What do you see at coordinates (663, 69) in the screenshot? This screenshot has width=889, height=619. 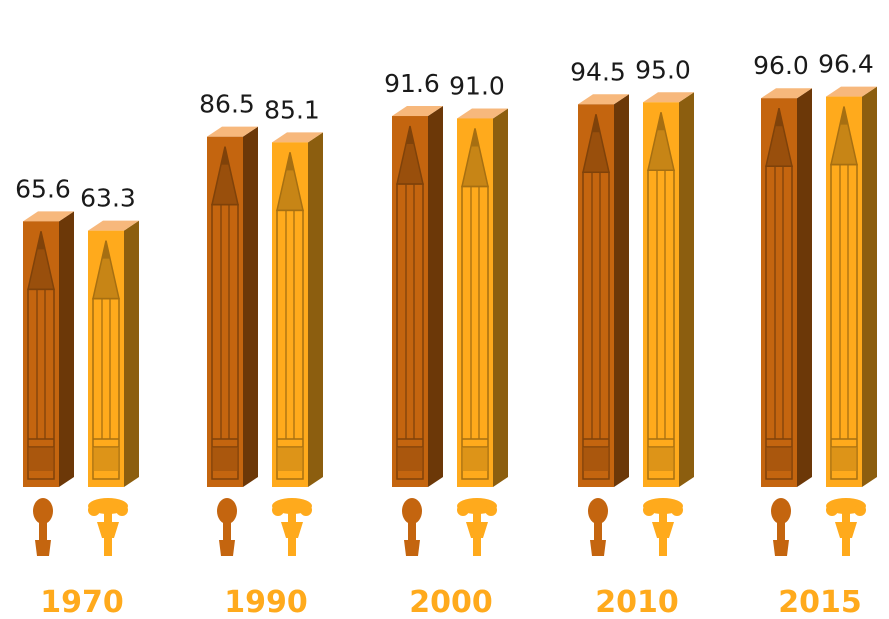 I see `value-label: 95.0` at bounding box center [663, 69].